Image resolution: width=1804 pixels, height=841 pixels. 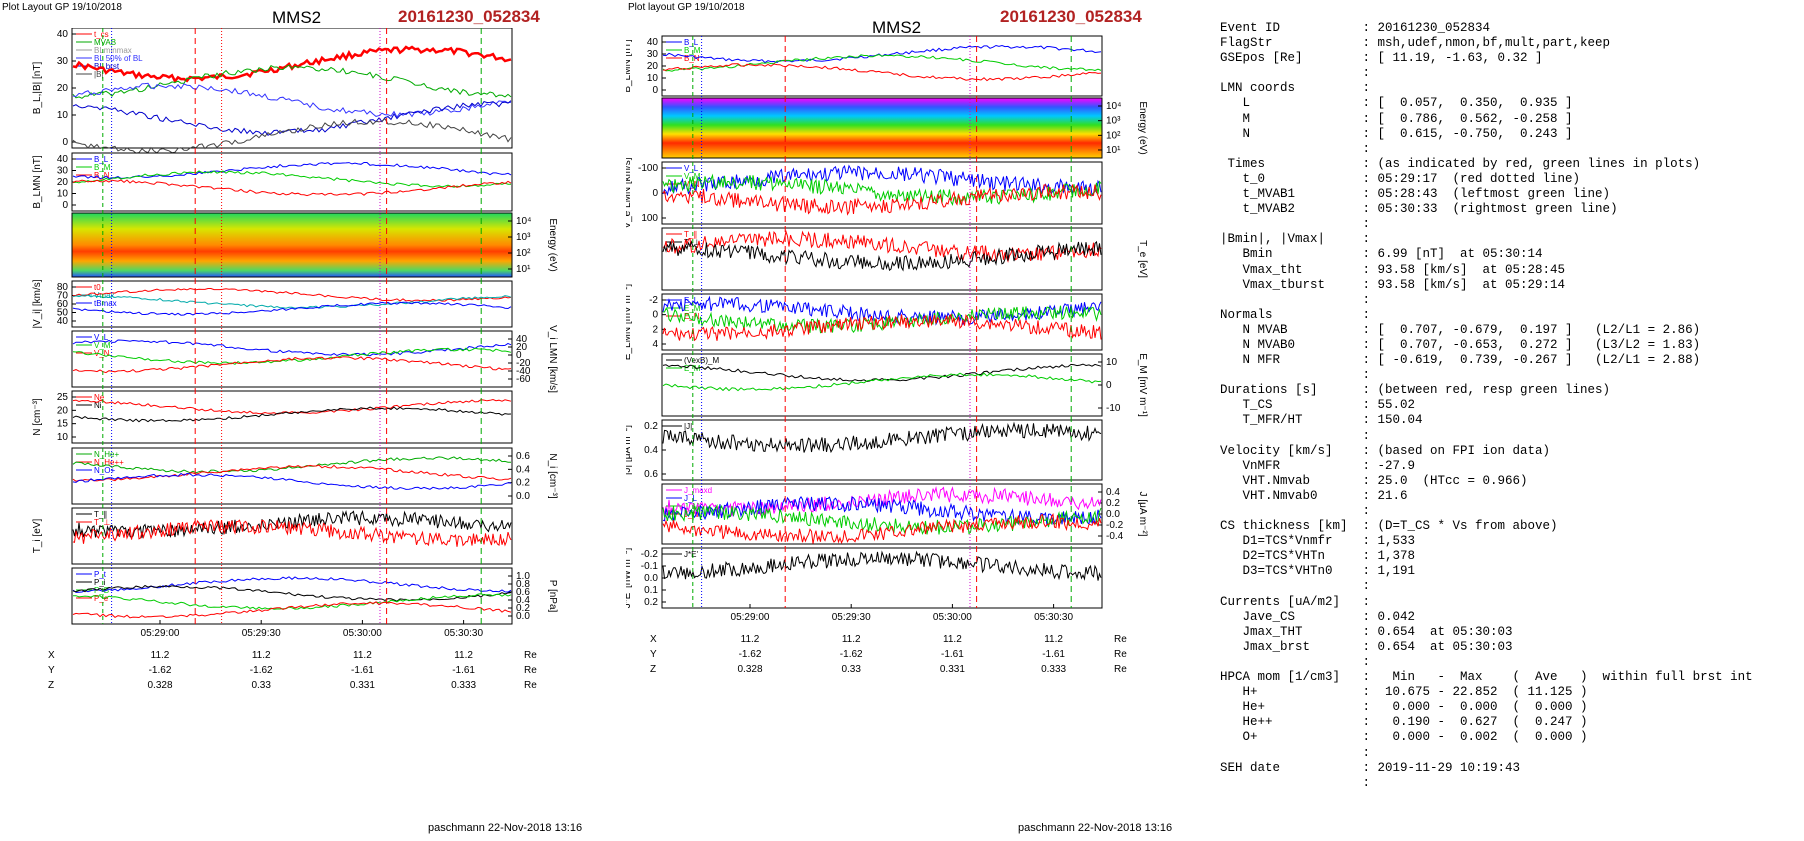 What do you see at coordinates (102, 353) in the screenshot?
I see `legend-label: V_N` at bounding box center [102, 353].